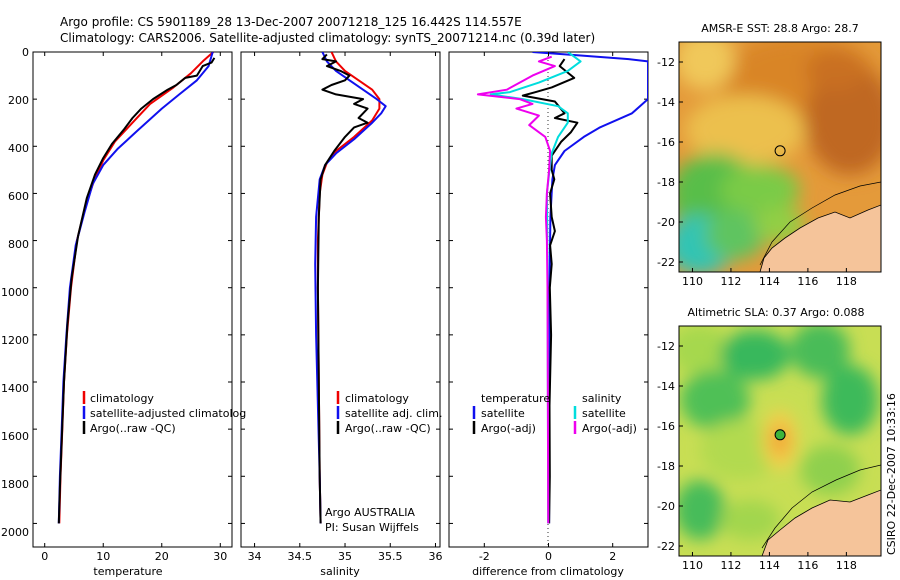  Describe the element at coordinates (602, 398) in the screenshot. I see `legend-group-label: salinity` at that location.